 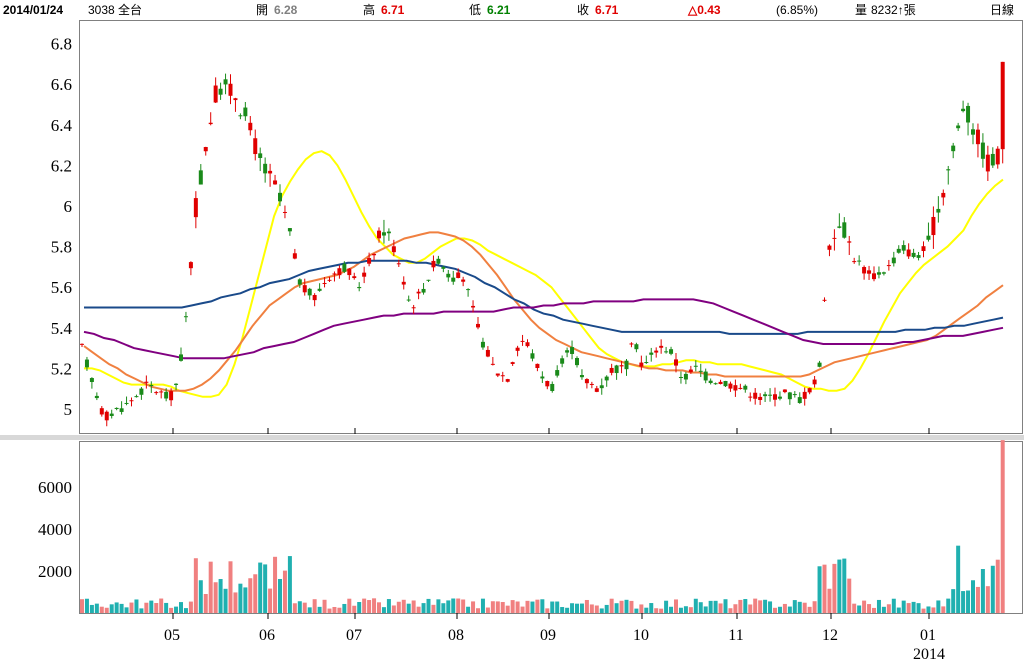 I want to click on month-tick-label: 11, so click(x=735, y=635).